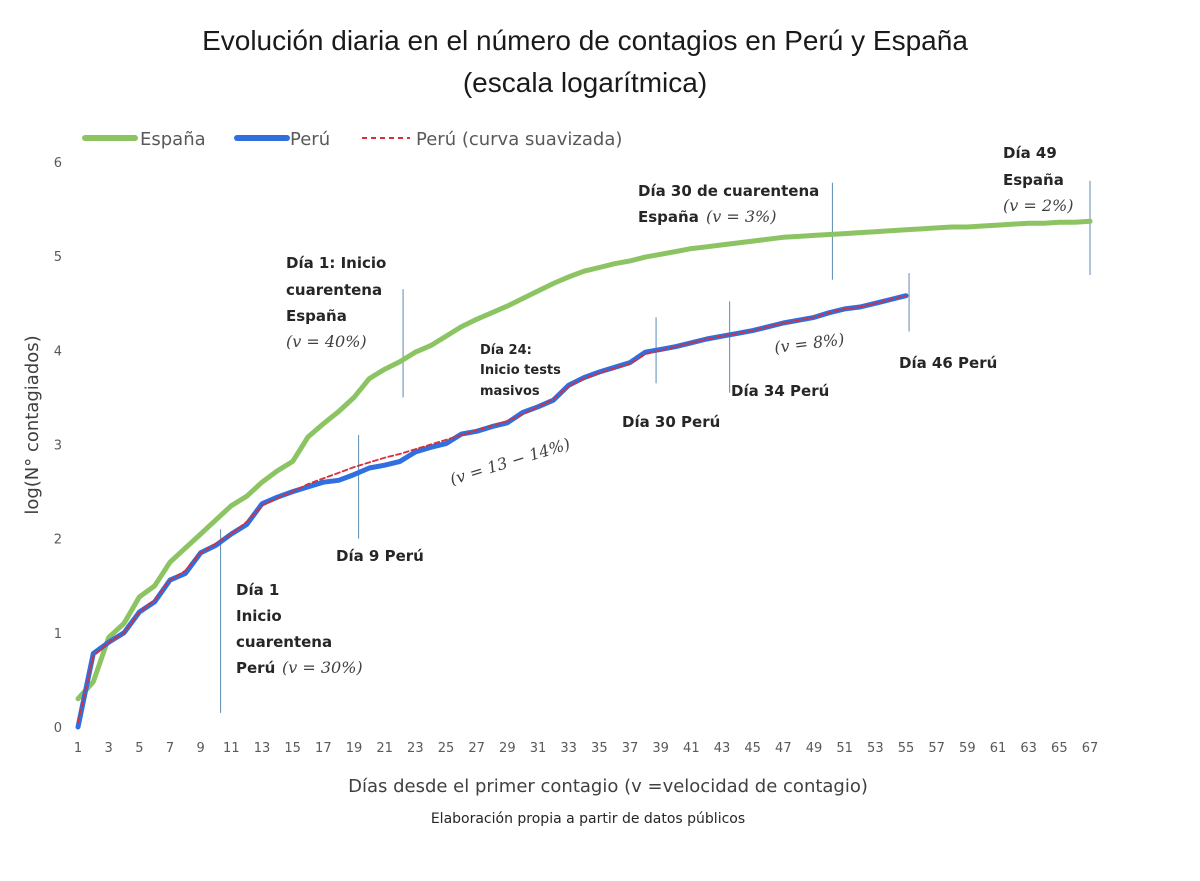 This screenshot has width=1200, height=881. What do you see at coordinates (691, 748) in the screenshot?
I see `x-tick-label-20: 41` at bounding box center [691, 748].